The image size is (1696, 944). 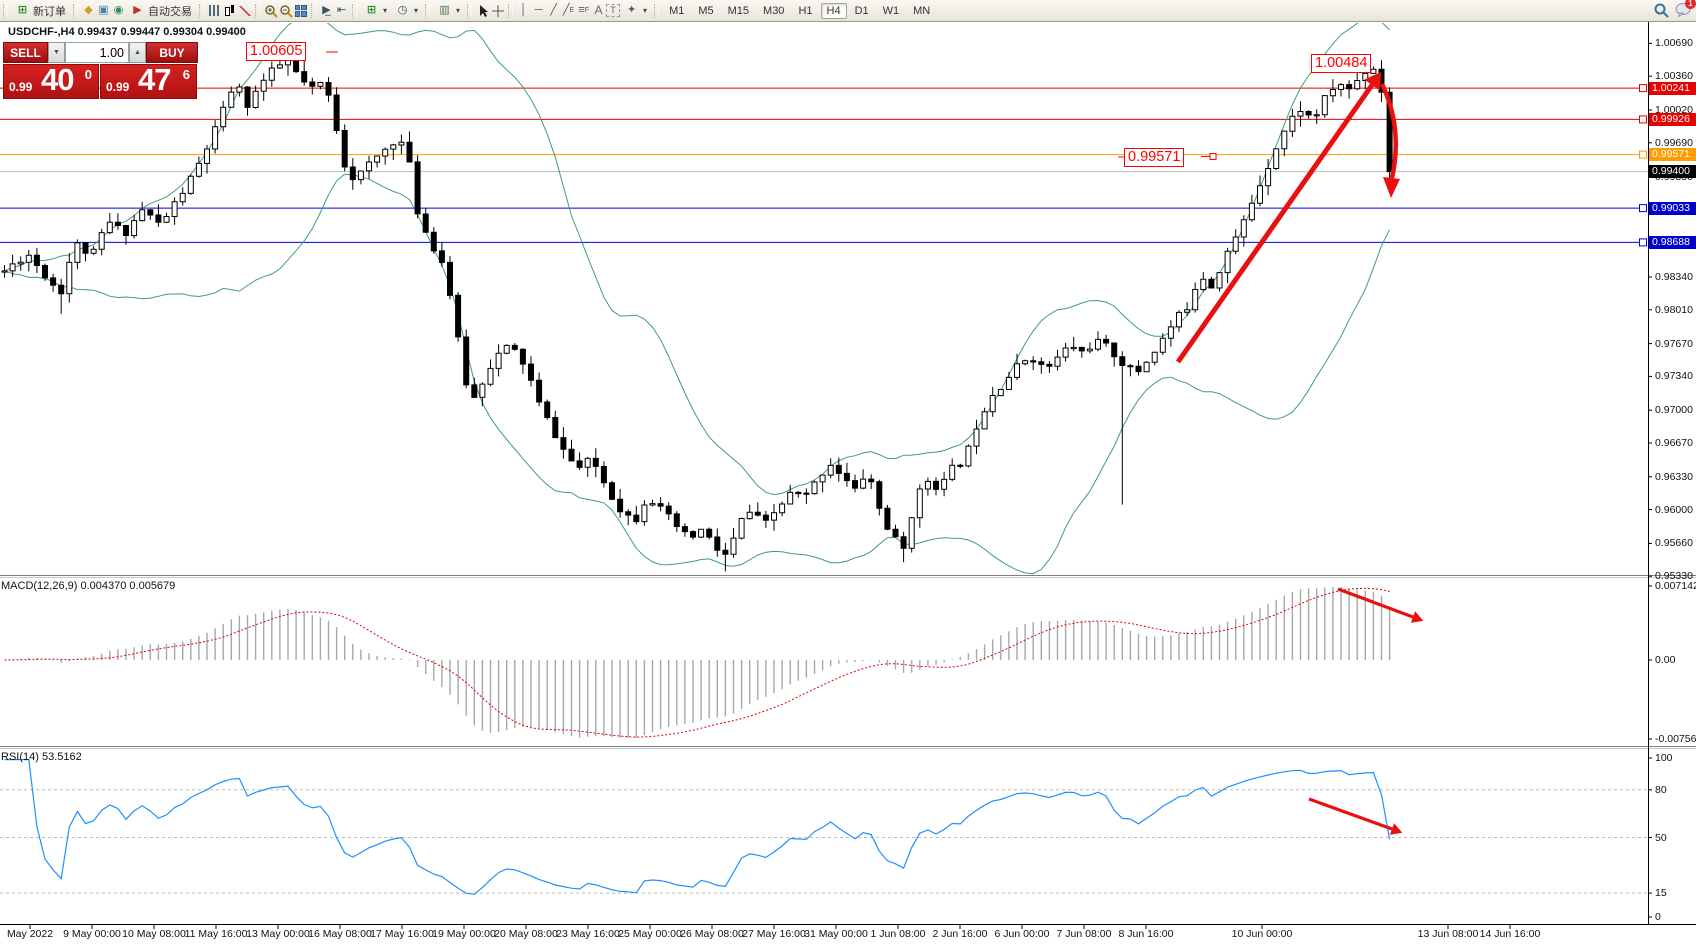 I want to click on horizontal-line-tool-icon: ─, so click(x=538, y=10).